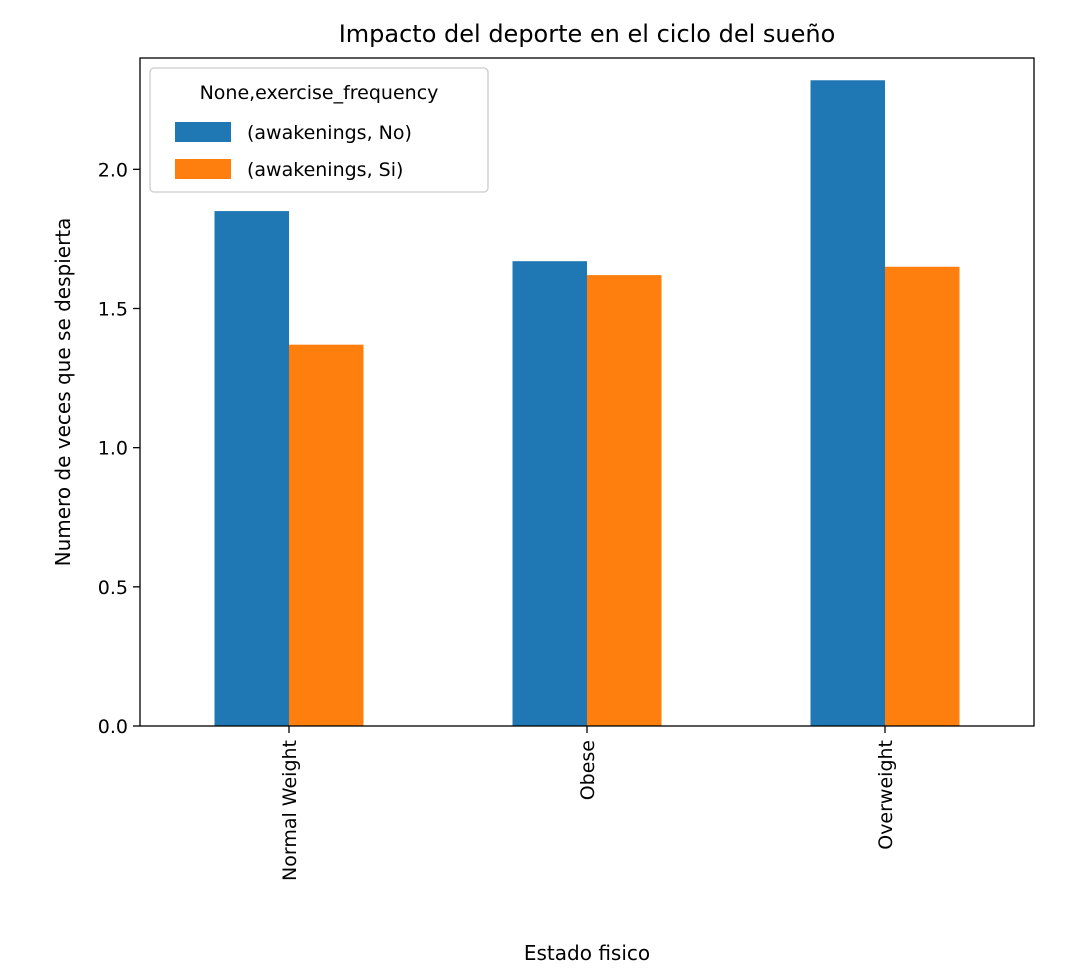 This screenshot has height=980, width=1076. What do you see at coordinates (588, 770) in the screenshot?
I see `x-tick-label-obese: Obese` at bounding box center [588, 770].